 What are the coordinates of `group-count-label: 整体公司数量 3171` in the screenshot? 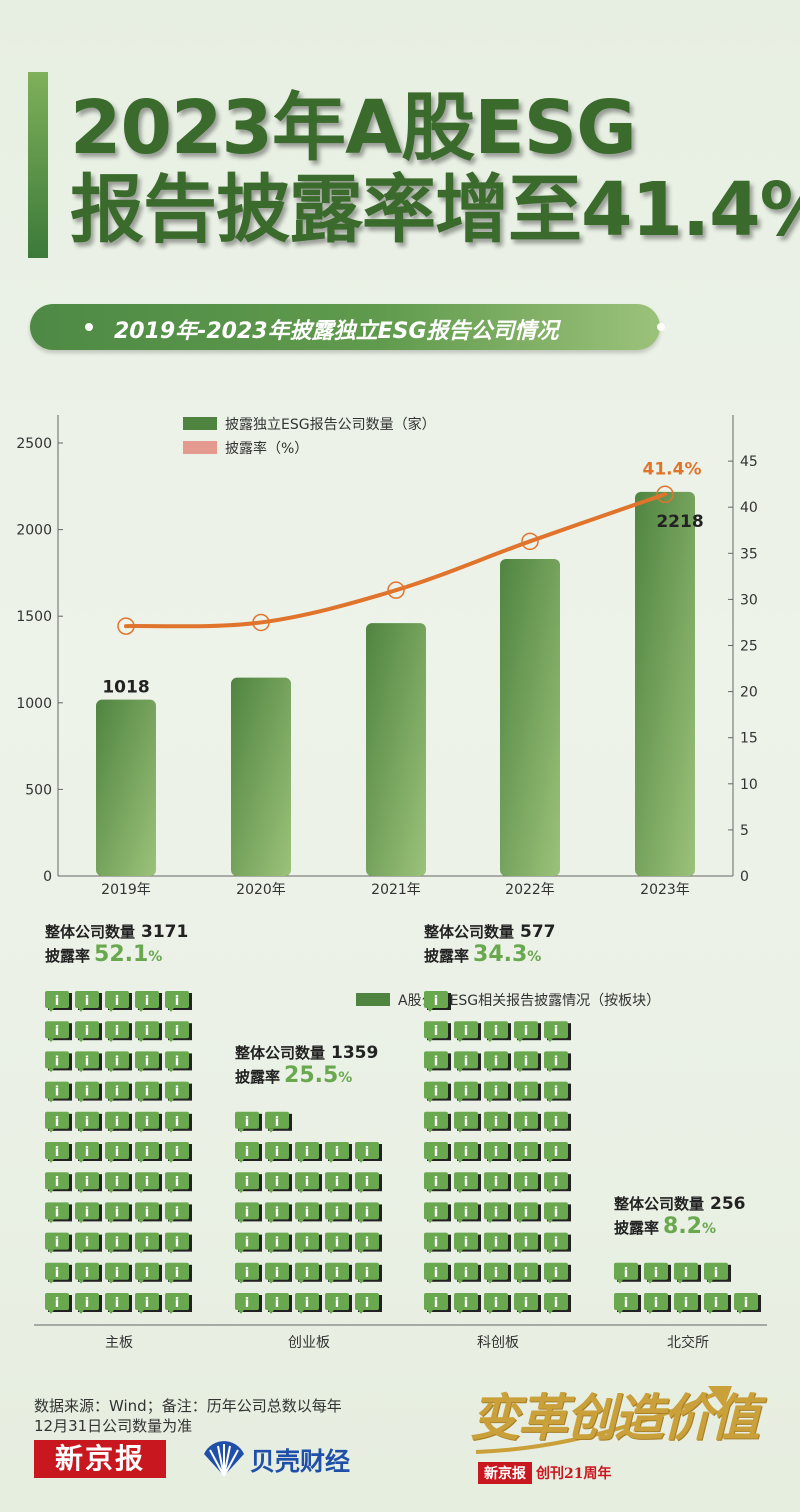 It's located at (116, 932).